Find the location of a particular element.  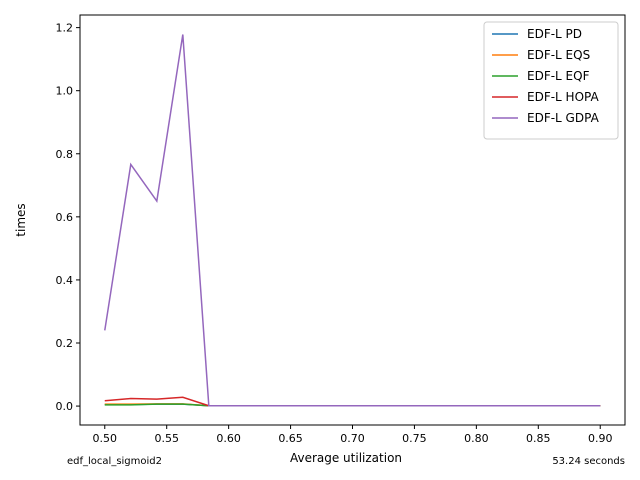

x-axis-ticks: 0.50 0.55 0.60 0.65 0.70 0.75 0.80 0.85 0.90 is located at coordinates (353, 435).